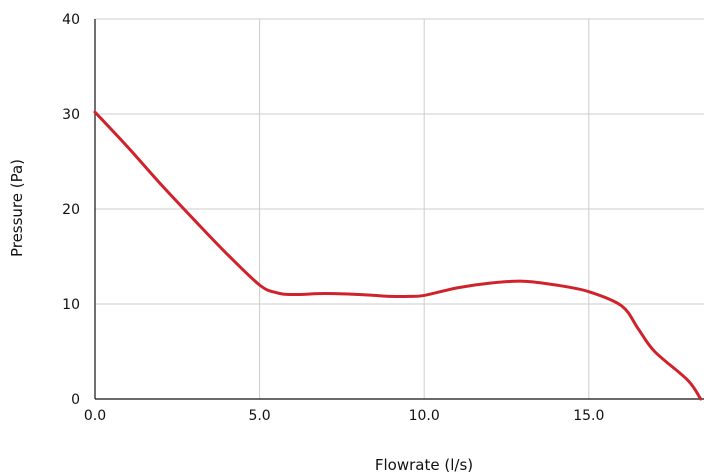 This screenshot has height=475, width=704. Describe the element at coordinates (71, 305) in the screenshot. I see `y-tick-label-10: 10` at that location.